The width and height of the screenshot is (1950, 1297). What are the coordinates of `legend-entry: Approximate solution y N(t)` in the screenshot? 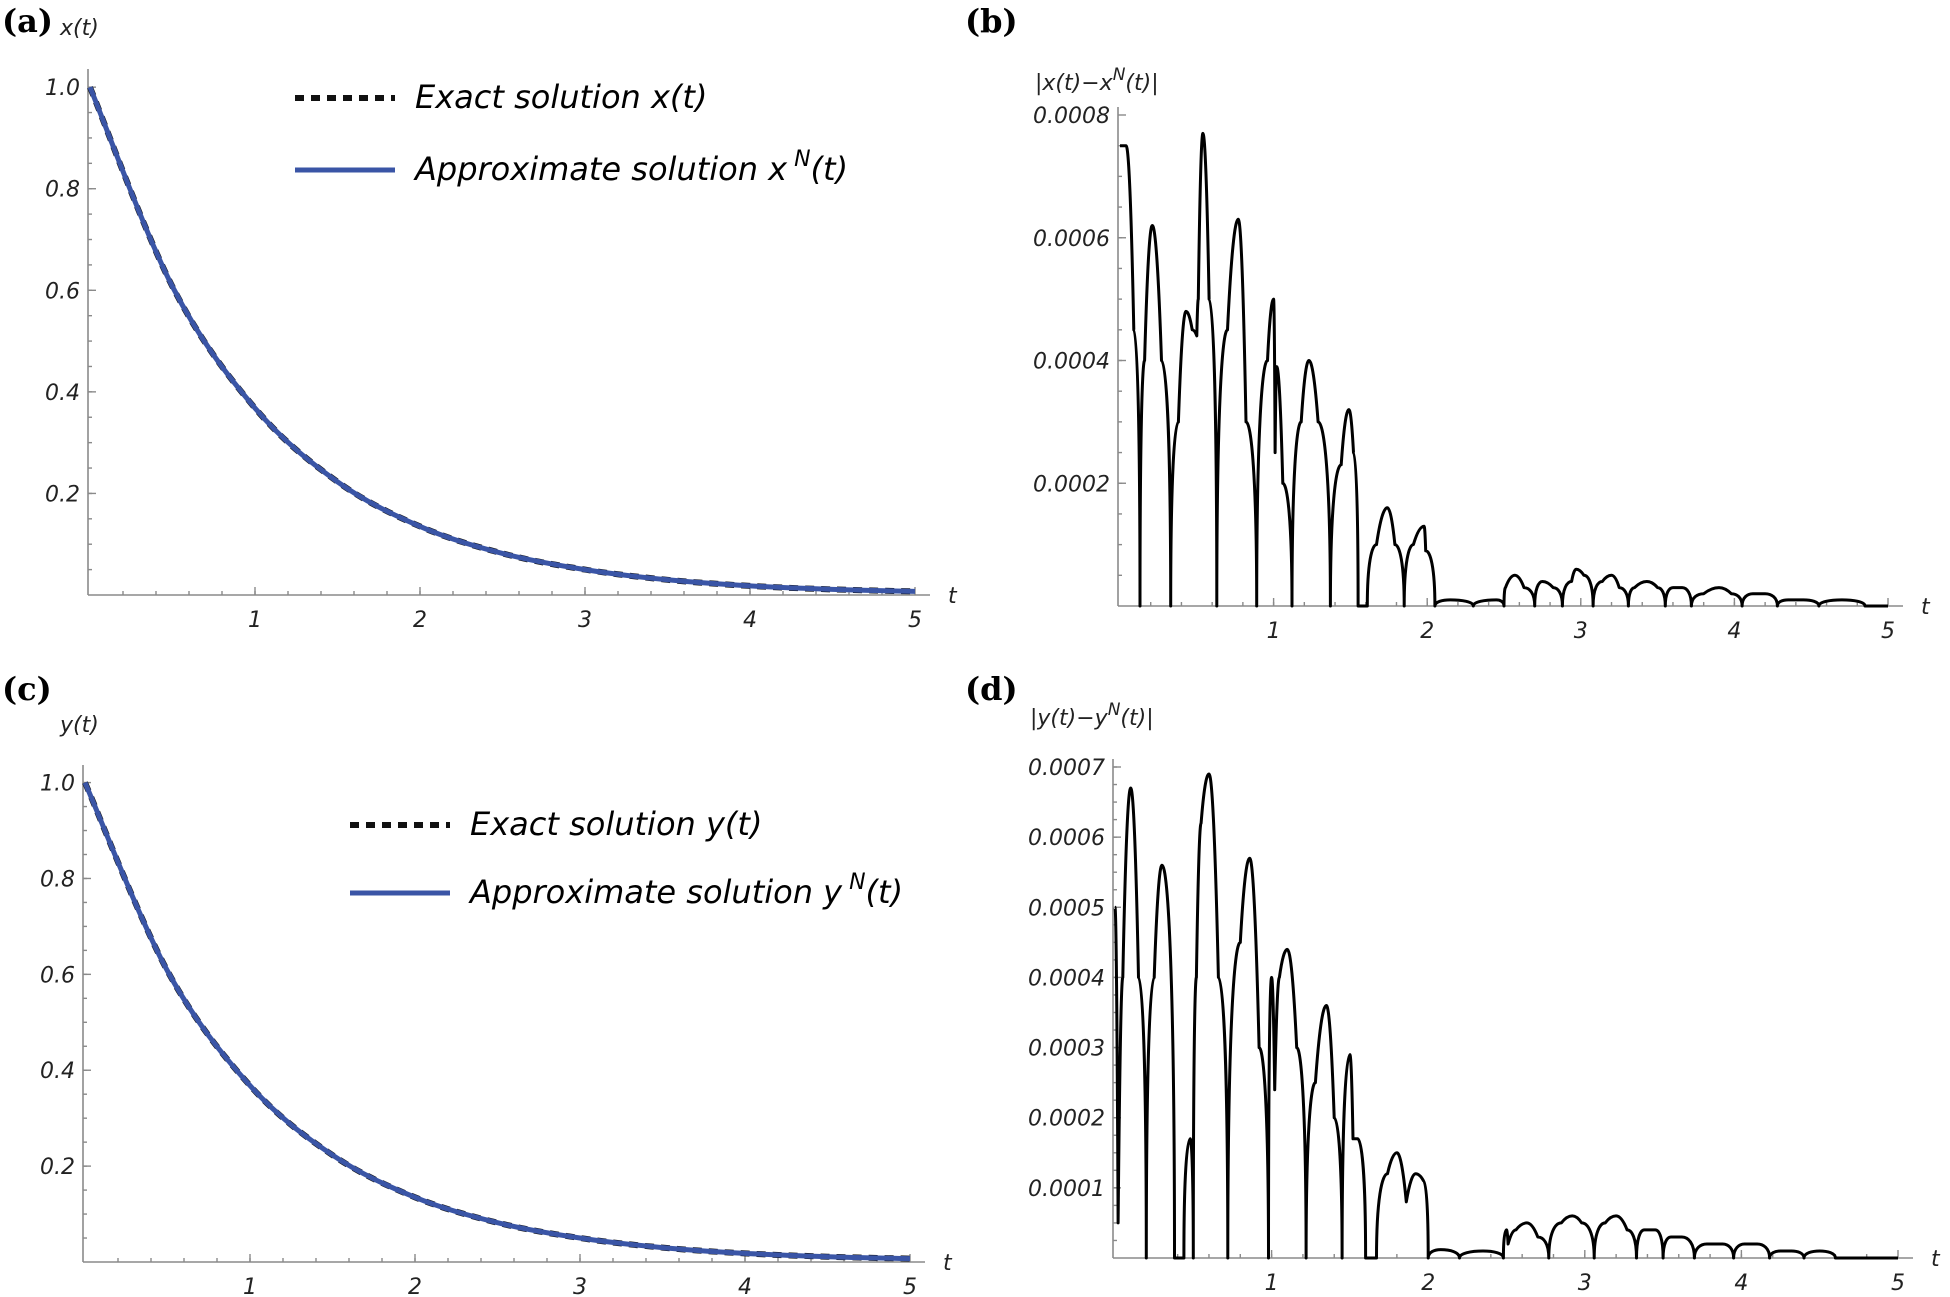 It's located at (685, 890).